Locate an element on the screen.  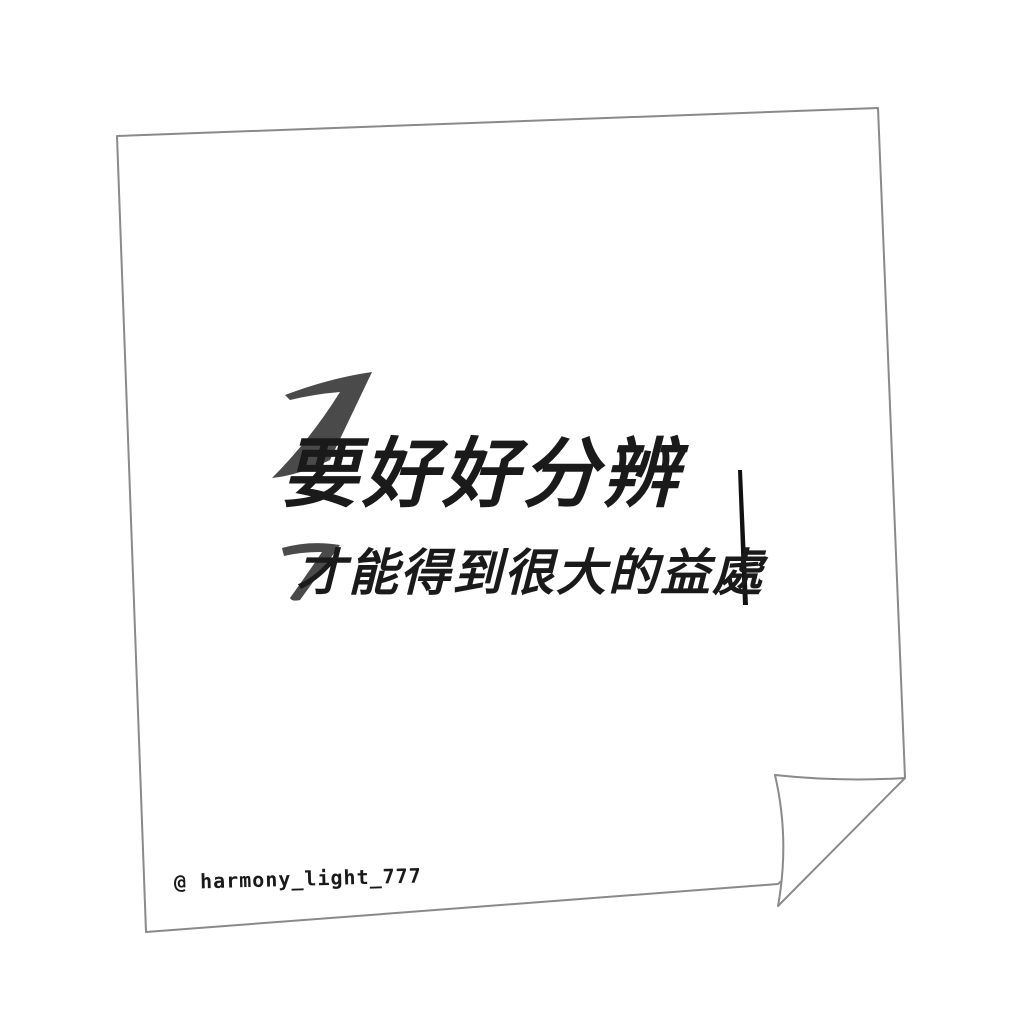
calligraphy-line-1: 要好好分辨 is located at coordinates (485, 473).